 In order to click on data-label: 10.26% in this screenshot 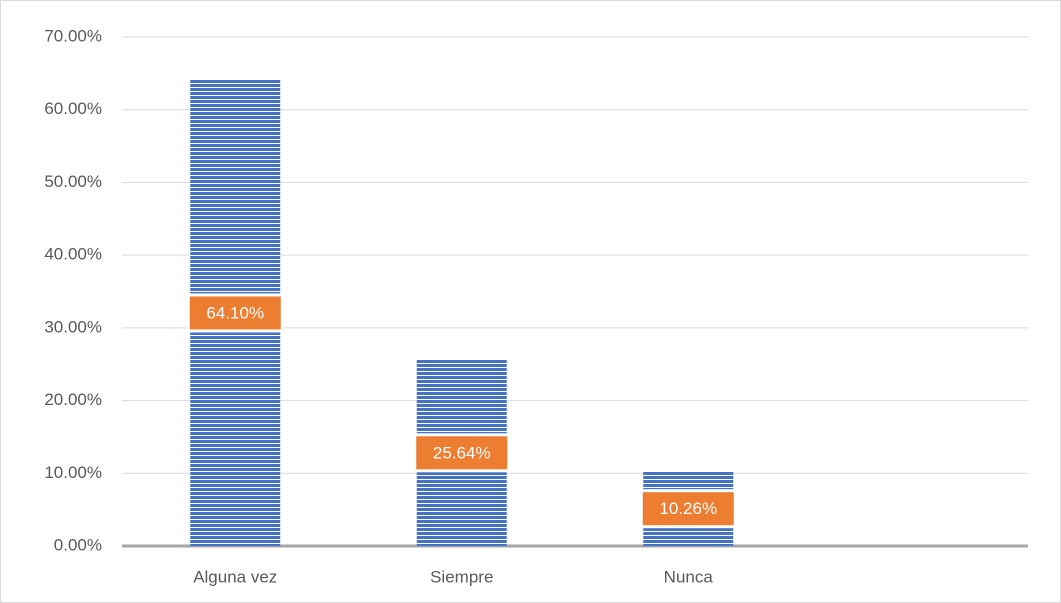, I will do `click(688, 508)`.